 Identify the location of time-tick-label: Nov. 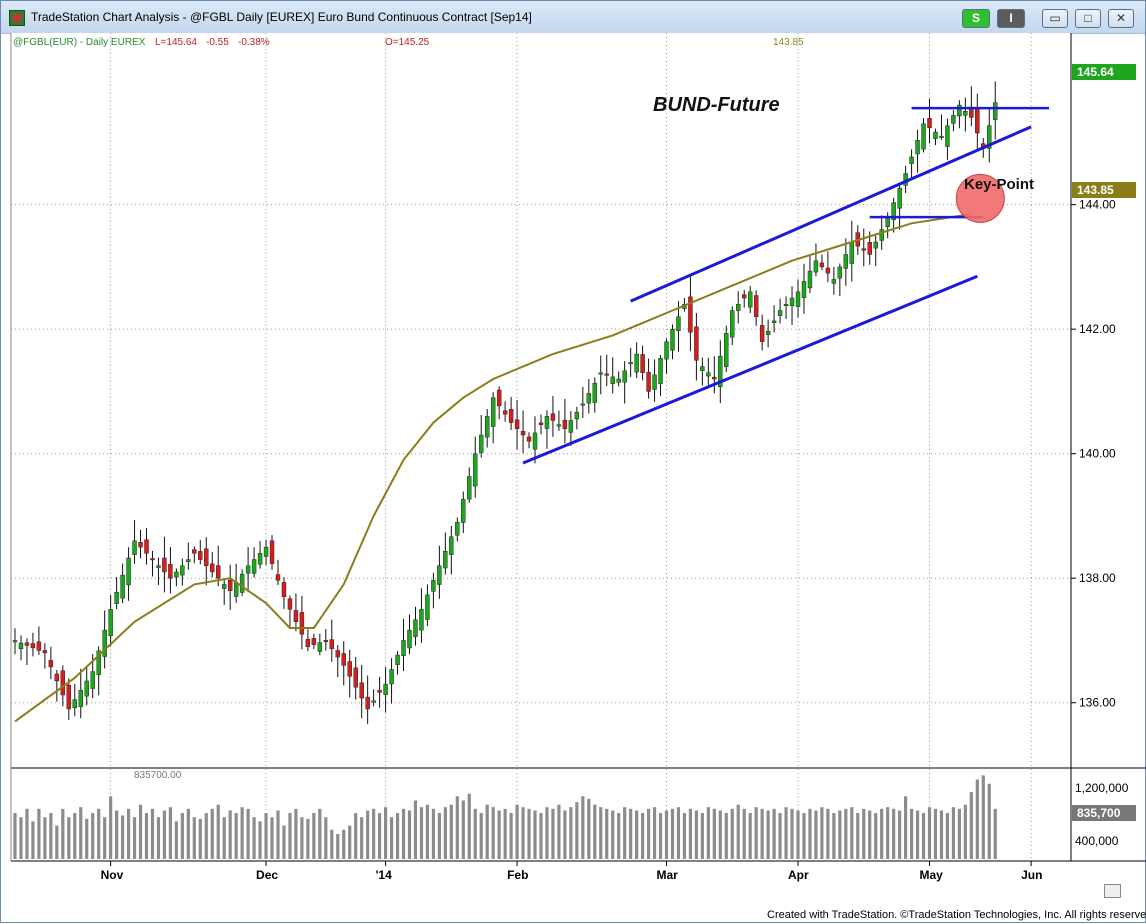
(112, 875).